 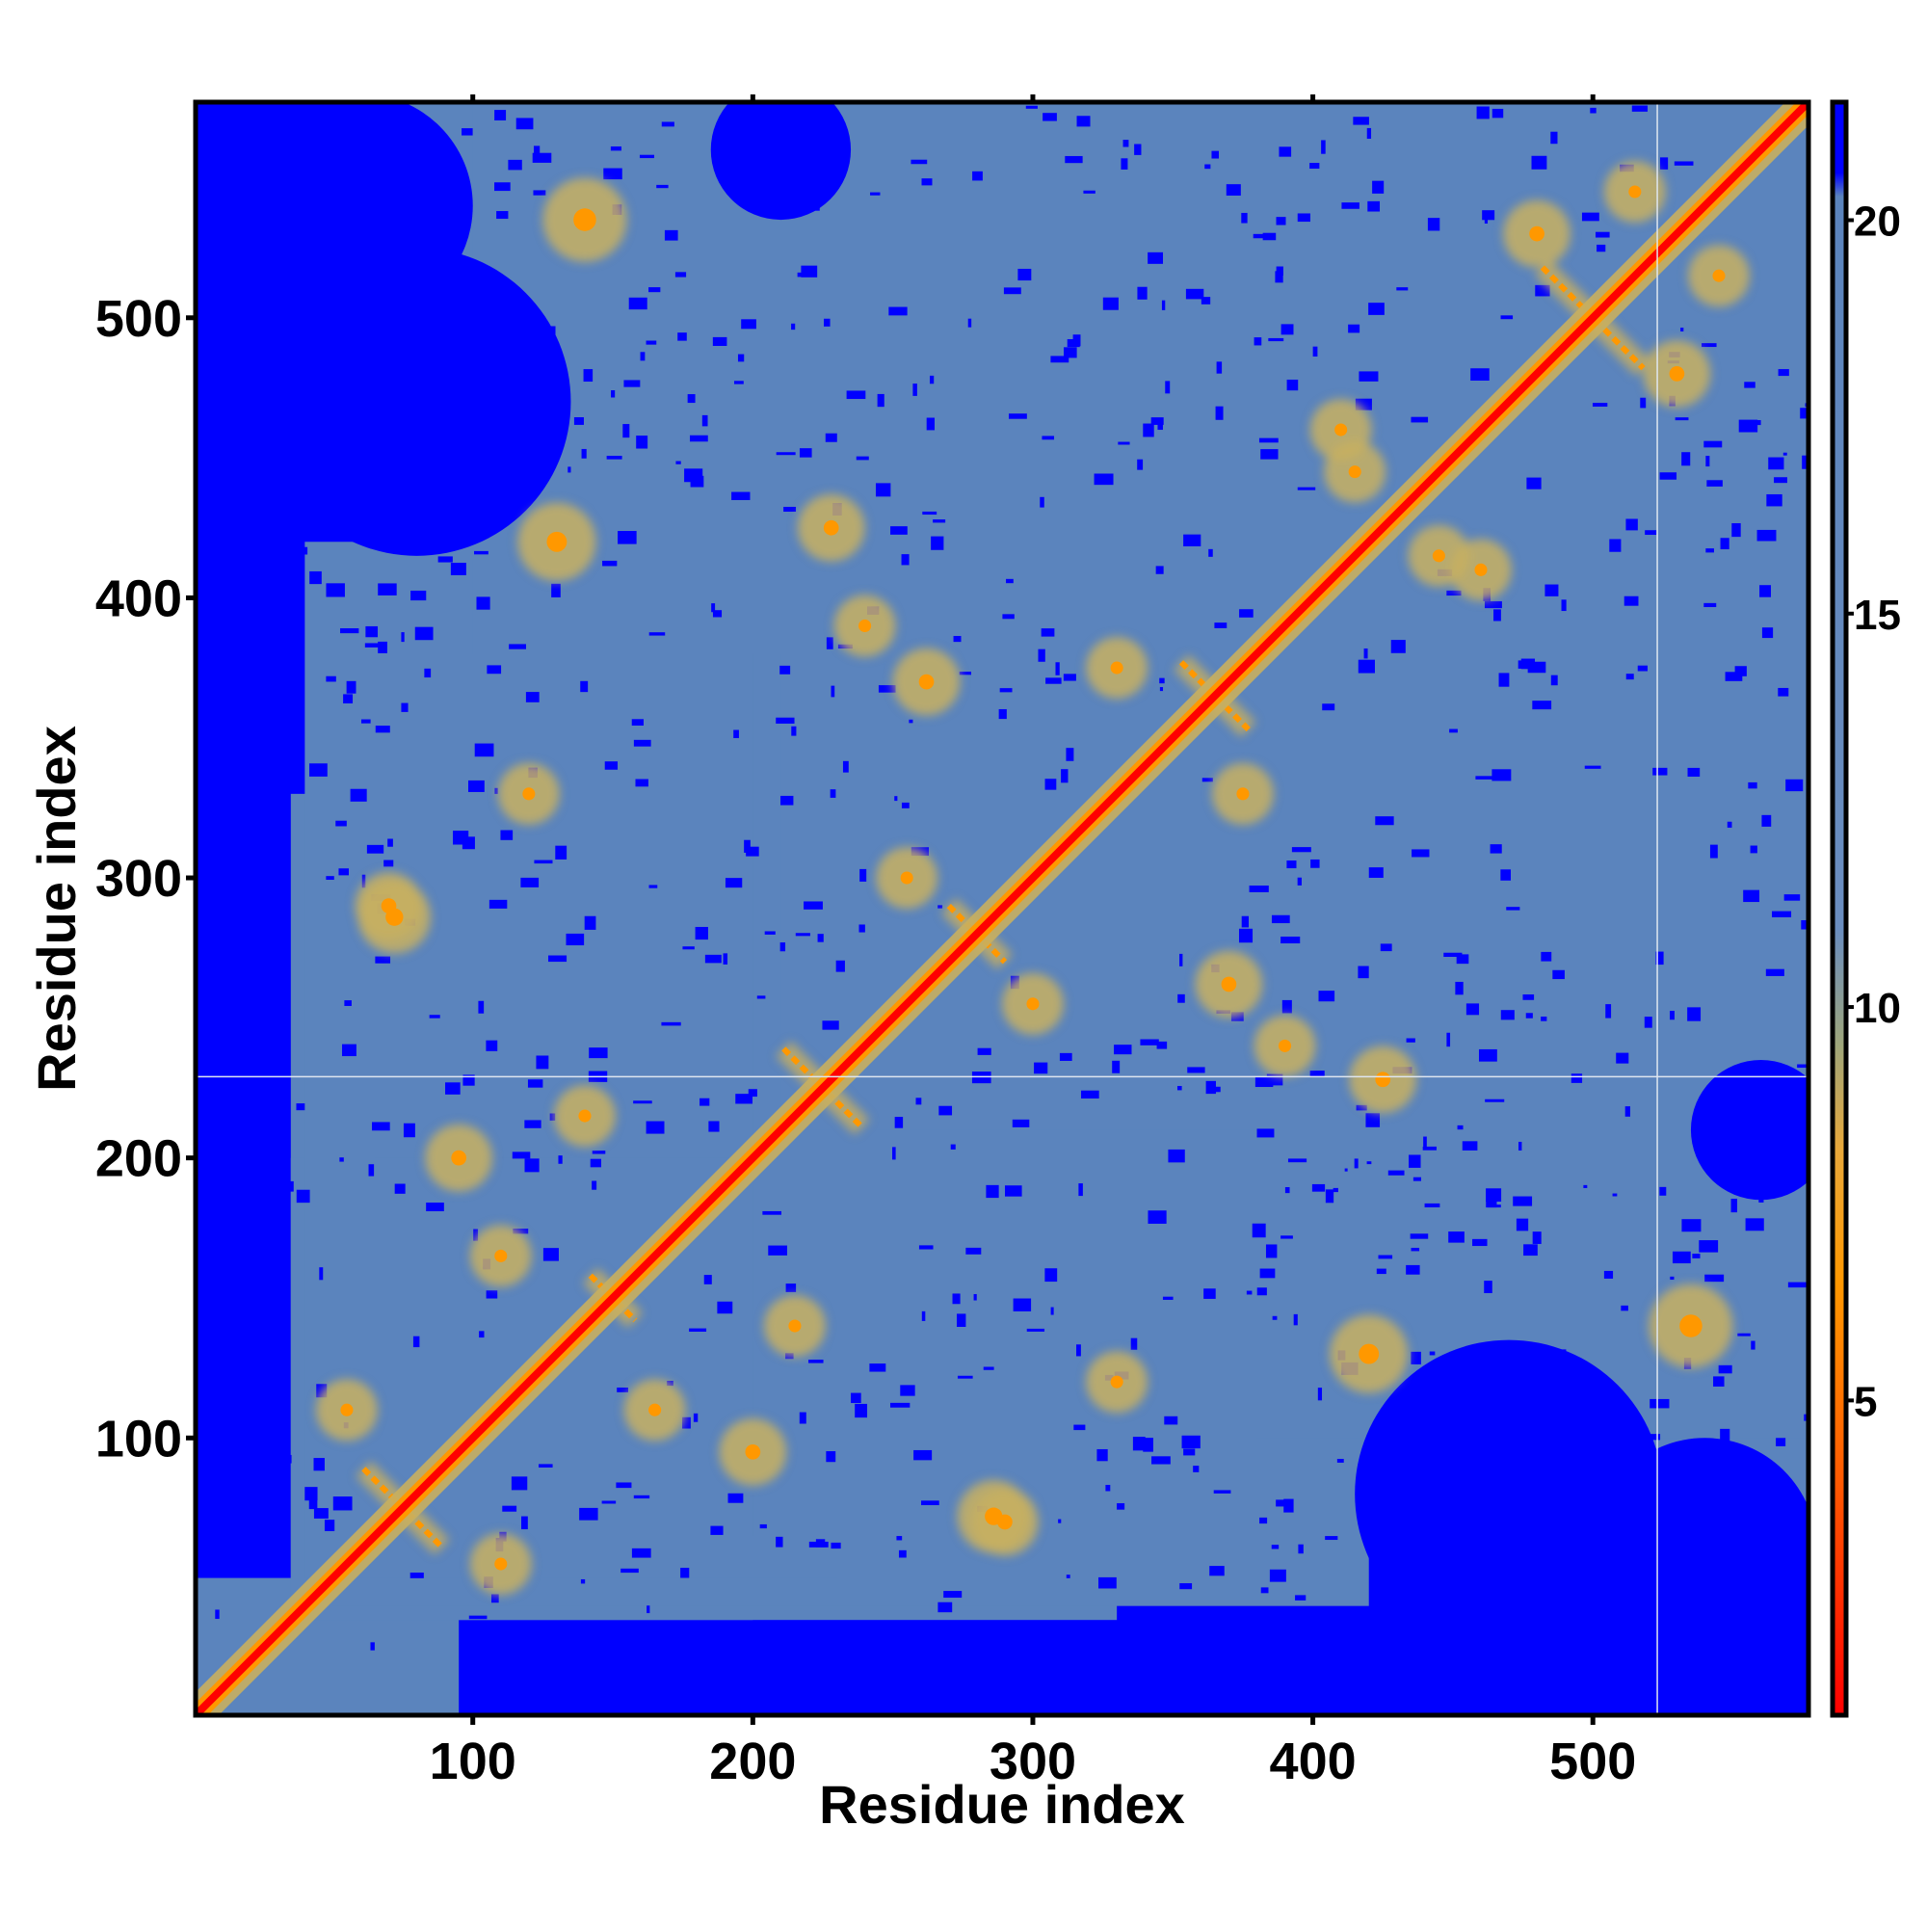 I want to click on y-tick-label-300: 300, so click(x=138, y=879).